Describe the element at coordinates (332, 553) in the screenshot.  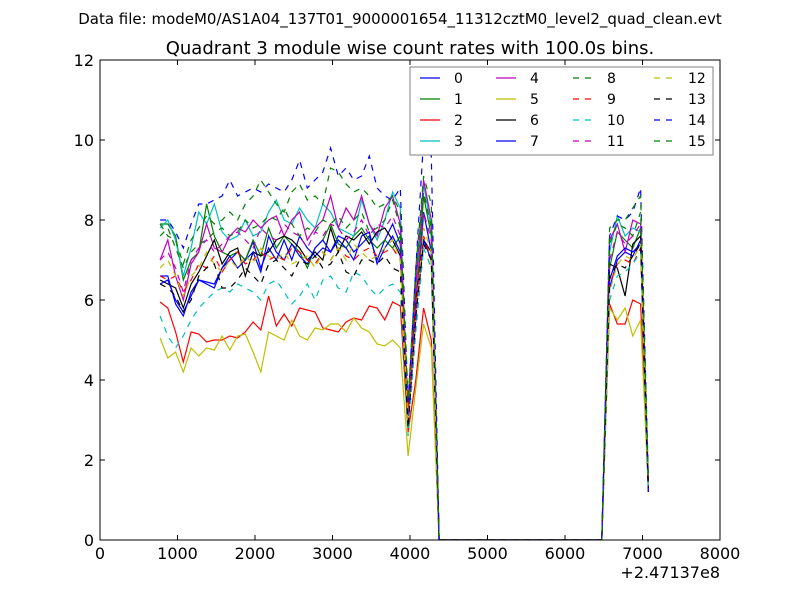
I see `x-tick-label: 3000` at that location.